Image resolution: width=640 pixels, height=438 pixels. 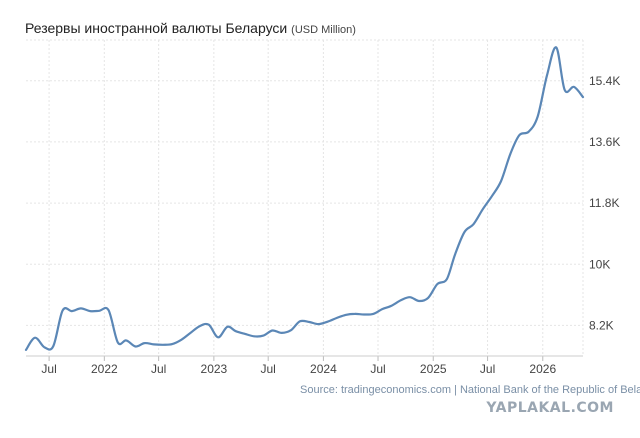 What do you see at coordinates (104, 369) in the screenshot?
I see `x-tick-label: 2022` at bounding box center [104, 369].